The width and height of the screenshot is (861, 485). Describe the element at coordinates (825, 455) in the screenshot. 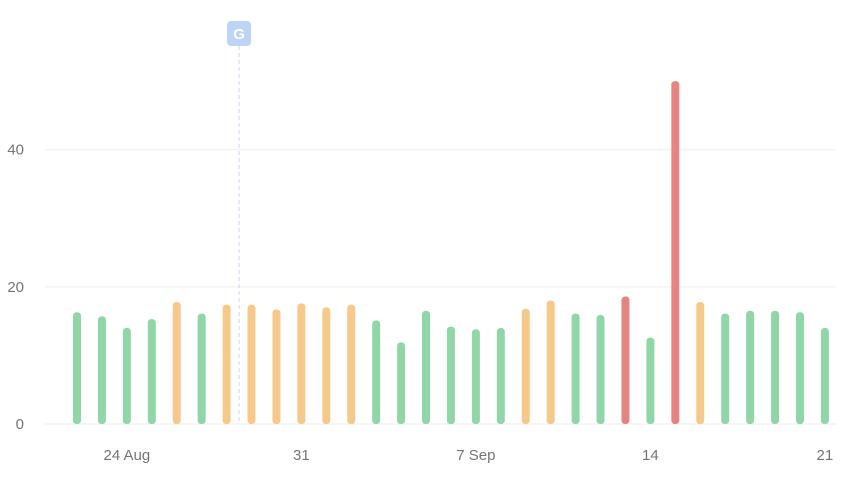

I see `x-tick-label: 21` at that location.